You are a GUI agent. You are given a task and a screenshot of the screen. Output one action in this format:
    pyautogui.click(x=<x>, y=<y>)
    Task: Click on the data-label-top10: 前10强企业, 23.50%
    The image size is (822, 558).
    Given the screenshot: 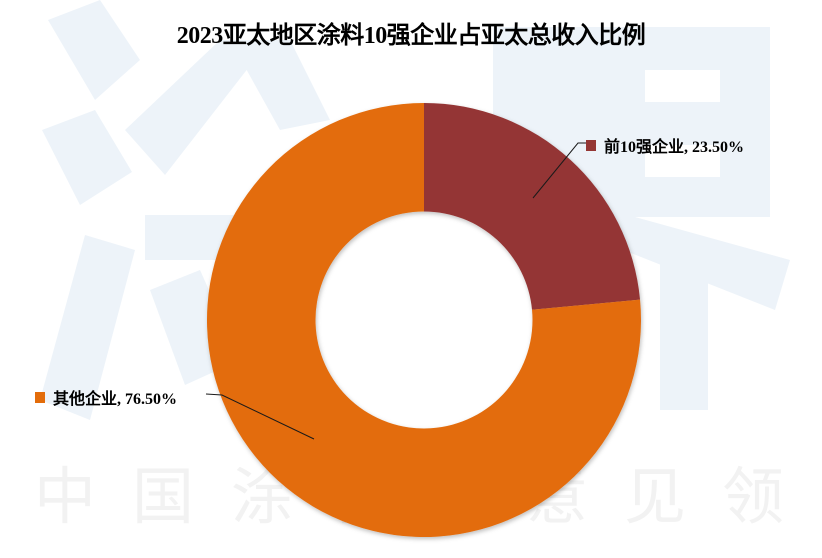 What is the action you would take?
    pyautogui.click(x=665, y=145)
    